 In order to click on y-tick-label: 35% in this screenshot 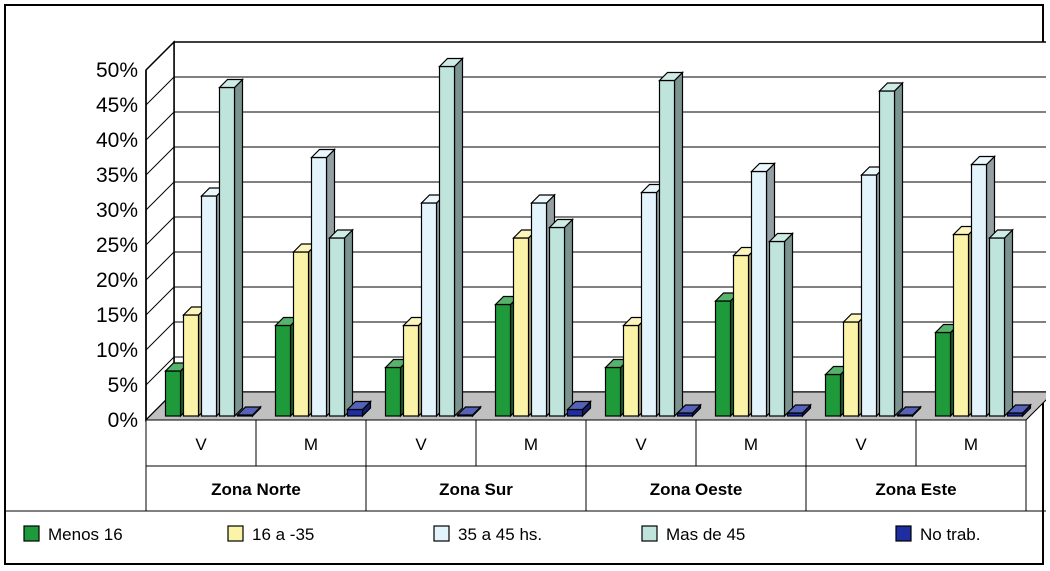, I will do `click(117, 175)`.